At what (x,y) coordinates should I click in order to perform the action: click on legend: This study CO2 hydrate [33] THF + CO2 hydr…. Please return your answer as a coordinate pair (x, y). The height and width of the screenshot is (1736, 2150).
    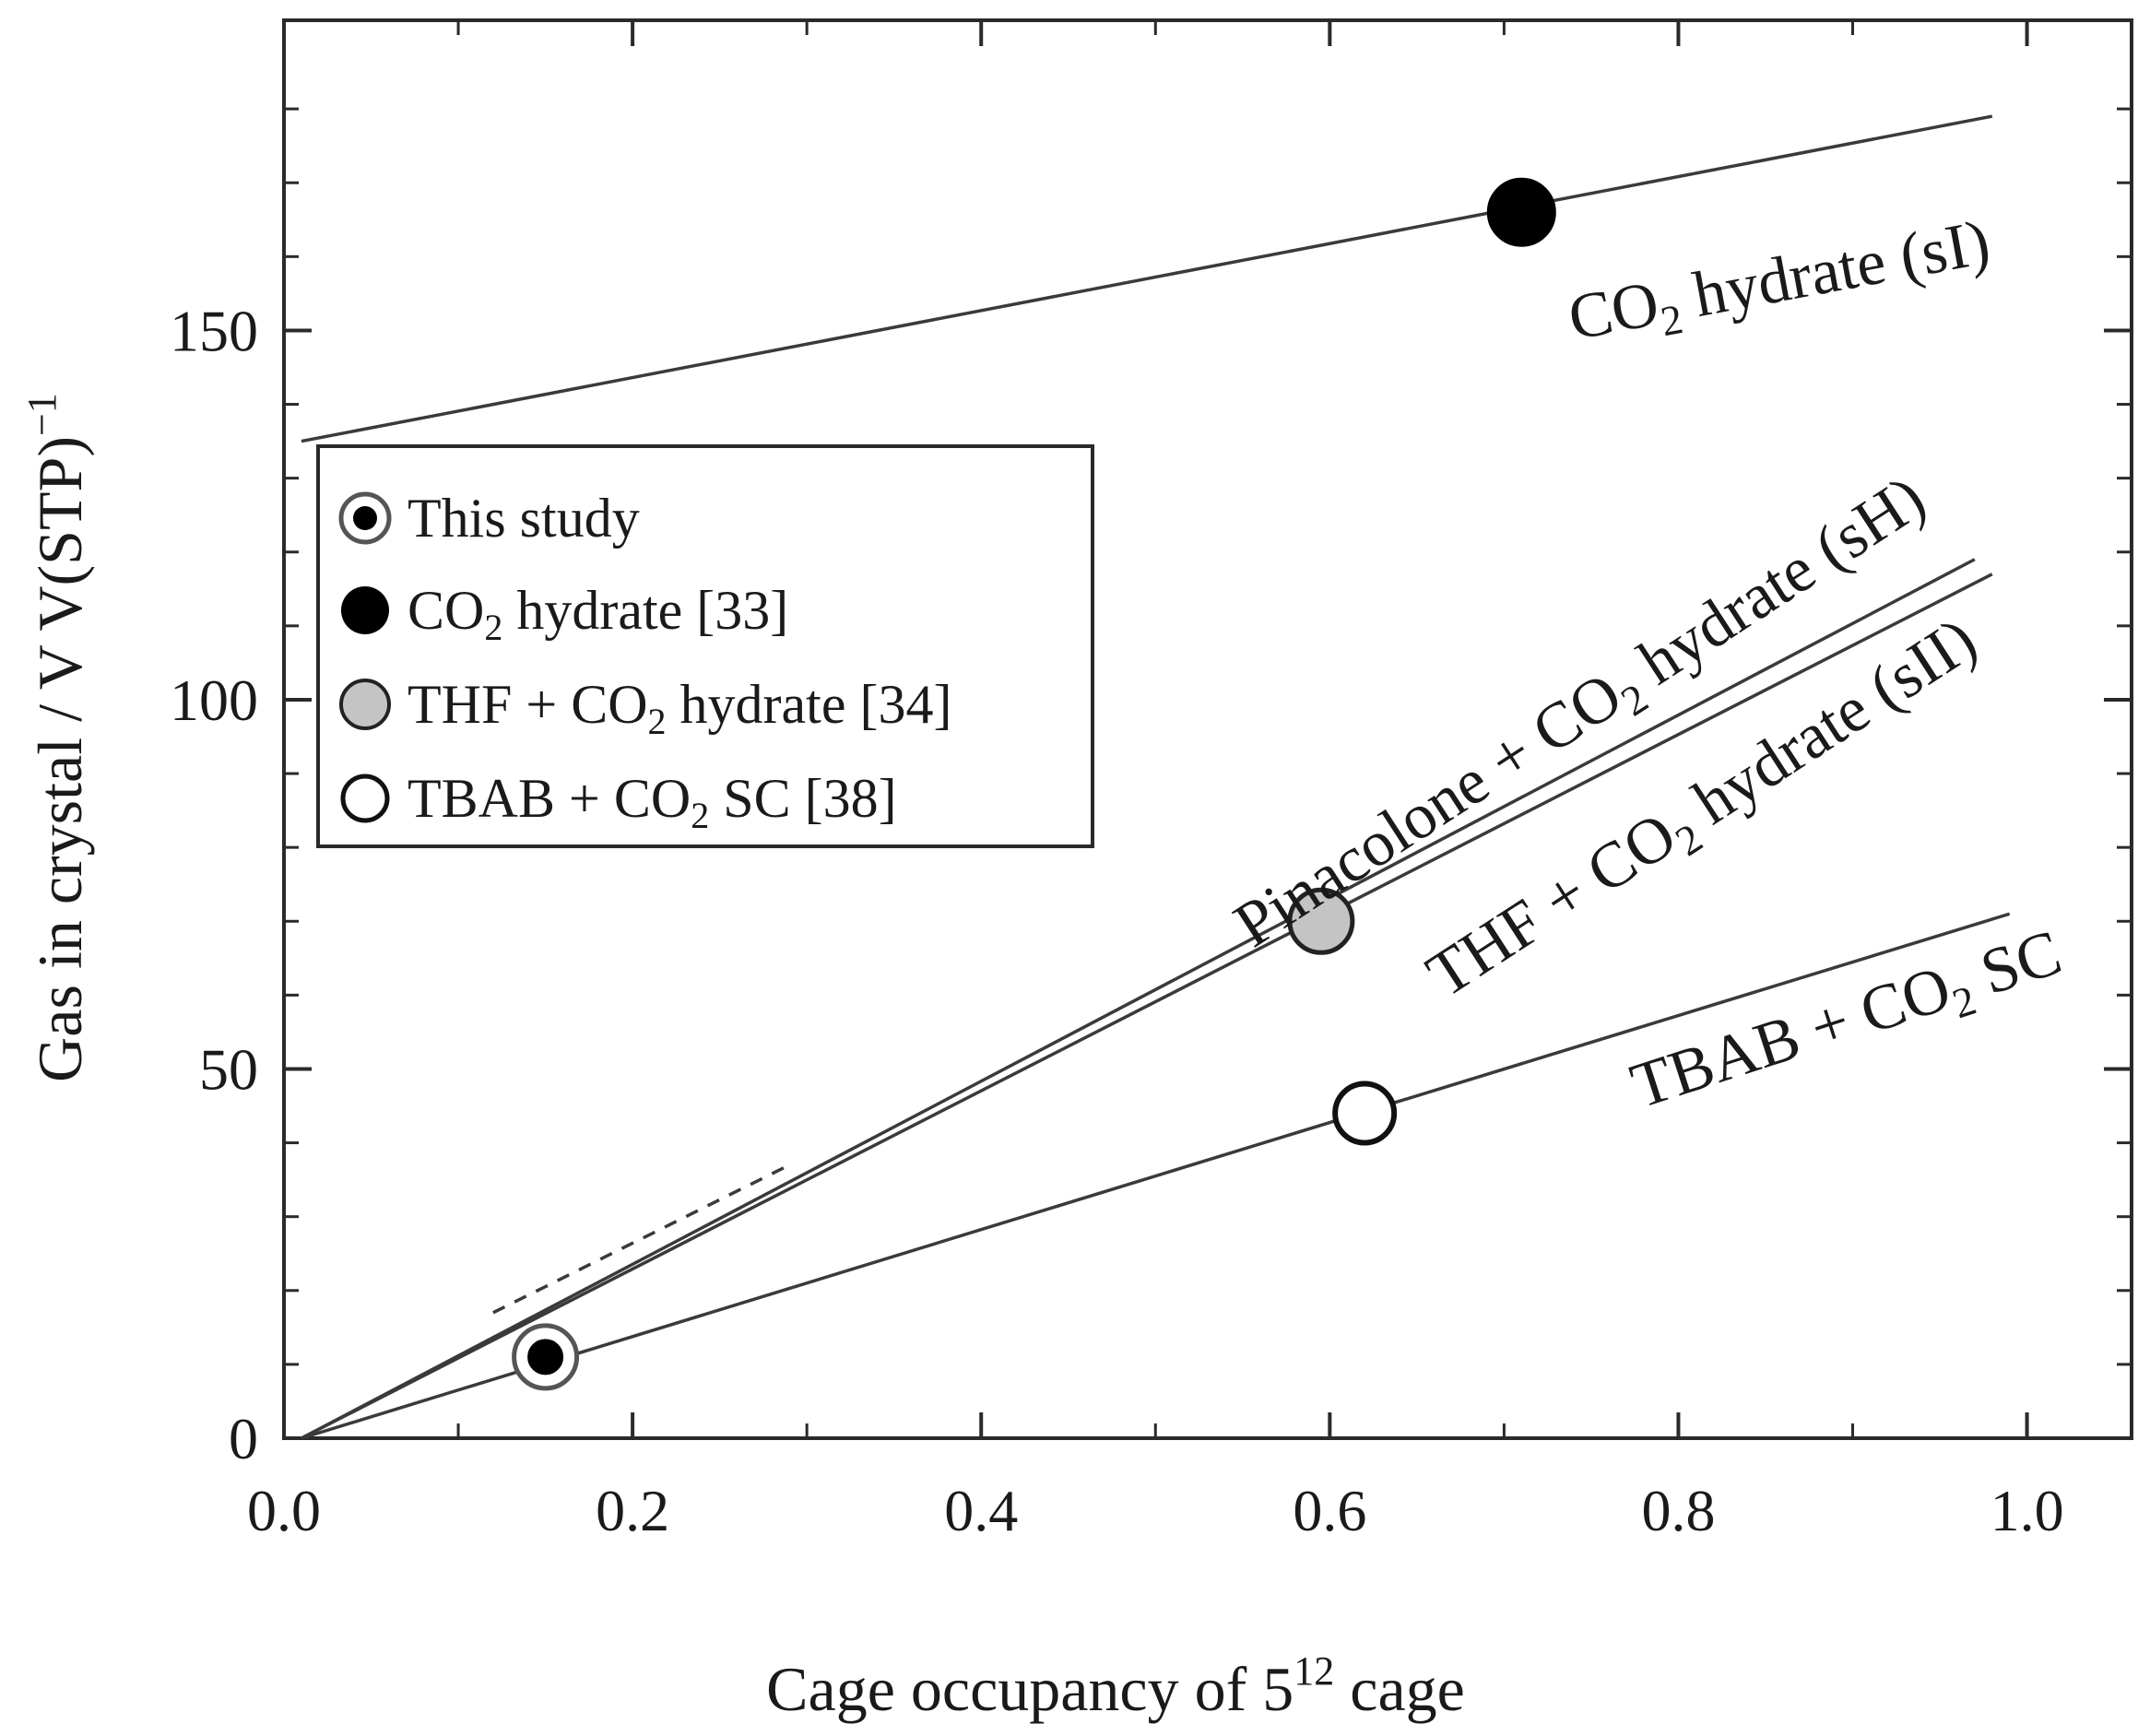
    Looking at the image, I should click on (705, 646).